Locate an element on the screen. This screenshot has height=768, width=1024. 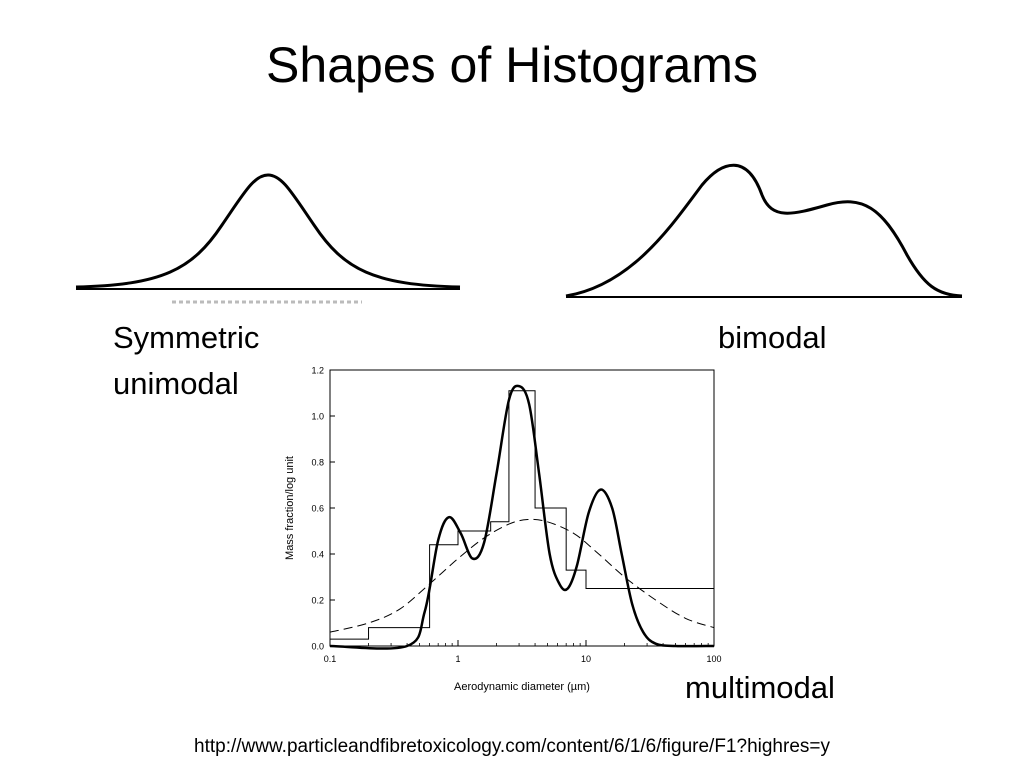
label-multimodal: multimodal is located at coordinates (760, 687).